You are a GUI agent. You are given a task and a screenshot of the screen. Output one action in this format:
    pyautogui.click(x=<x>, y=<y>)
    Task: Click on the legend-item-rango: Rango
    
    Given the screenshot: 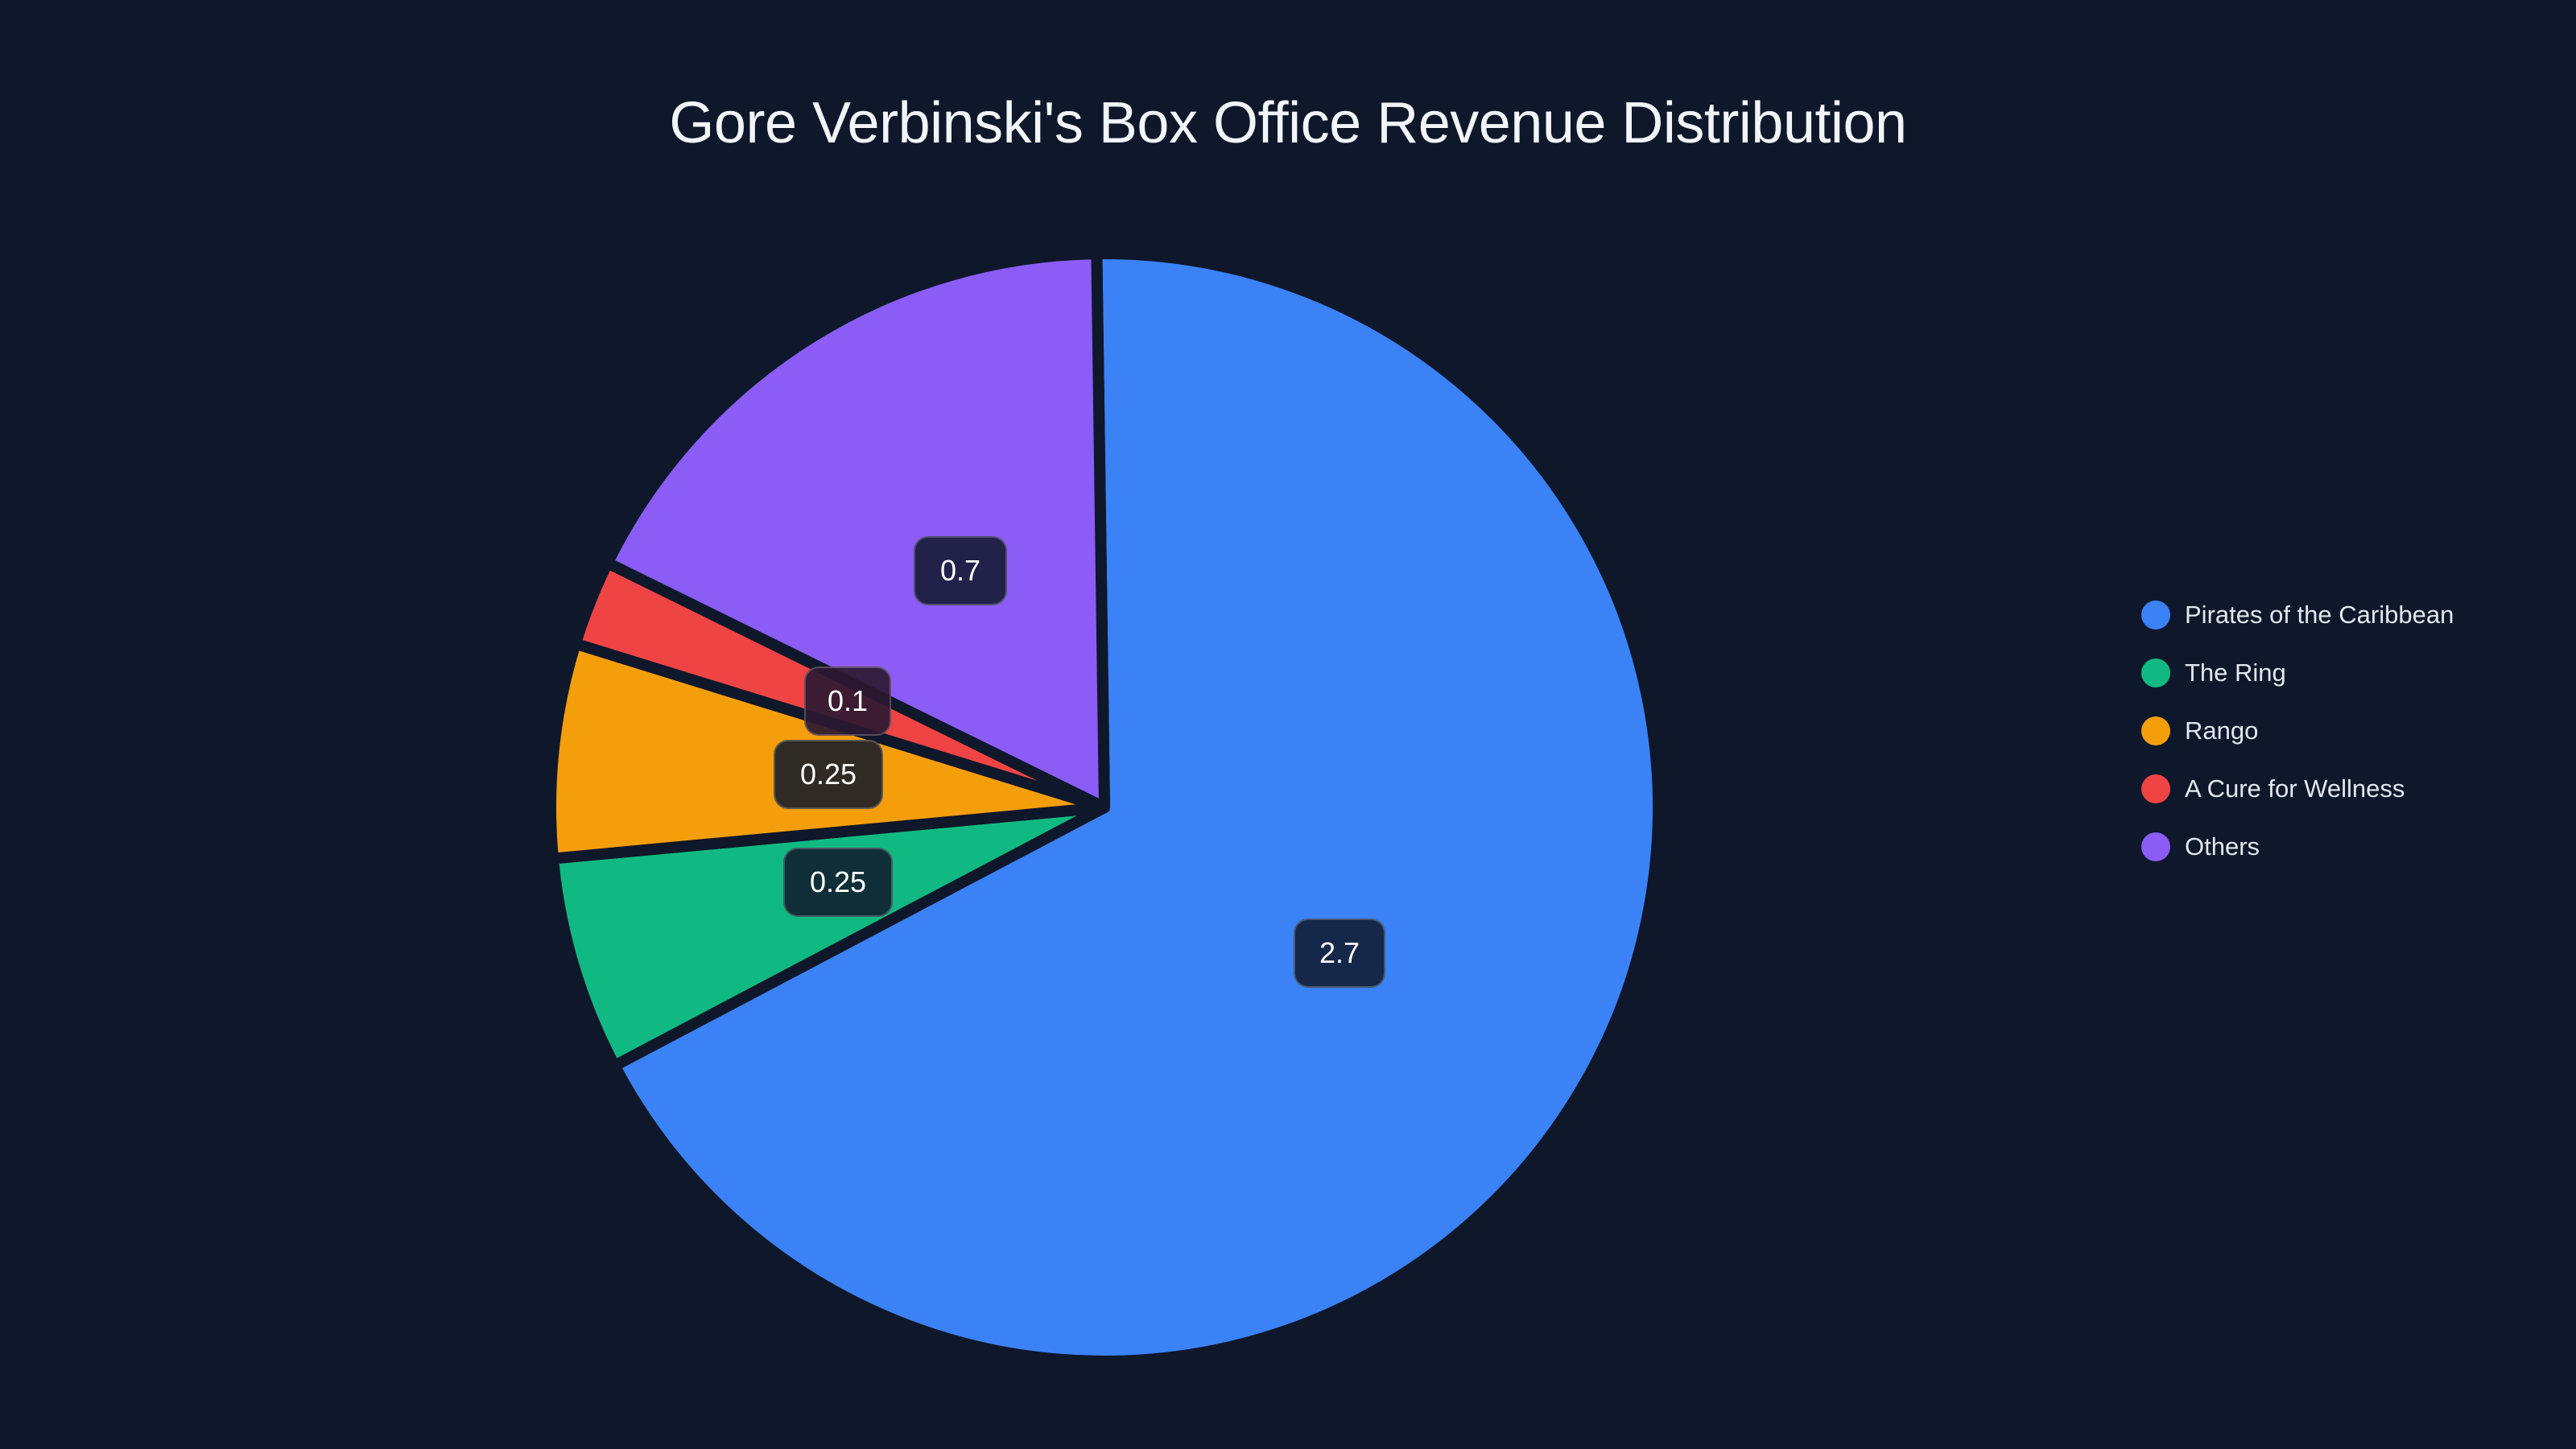 What is the action you would take?
    pyautogui.click(x=2297, y=731)
    